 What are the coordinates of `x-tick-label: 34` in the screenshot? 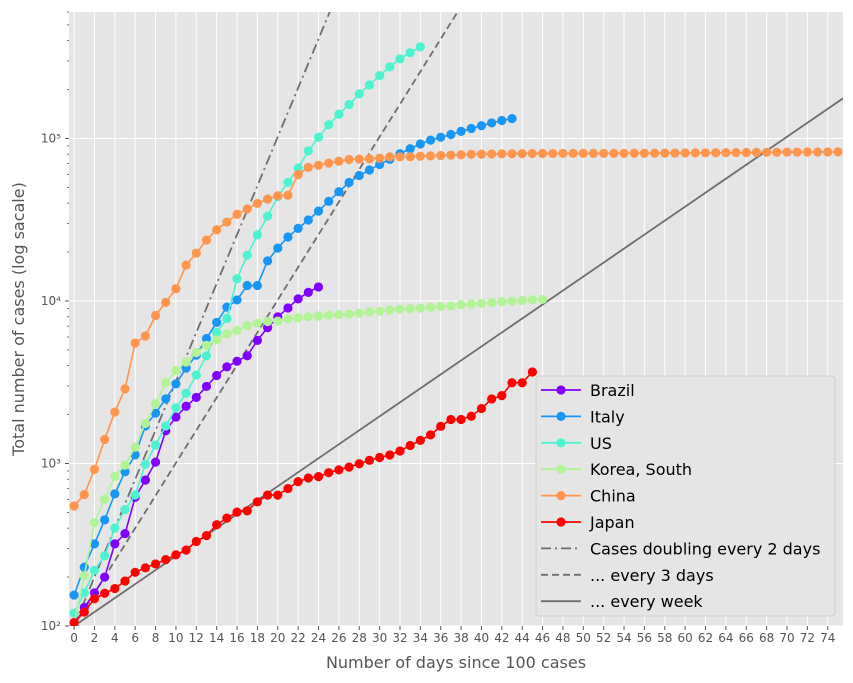 It's located at (420, 638).